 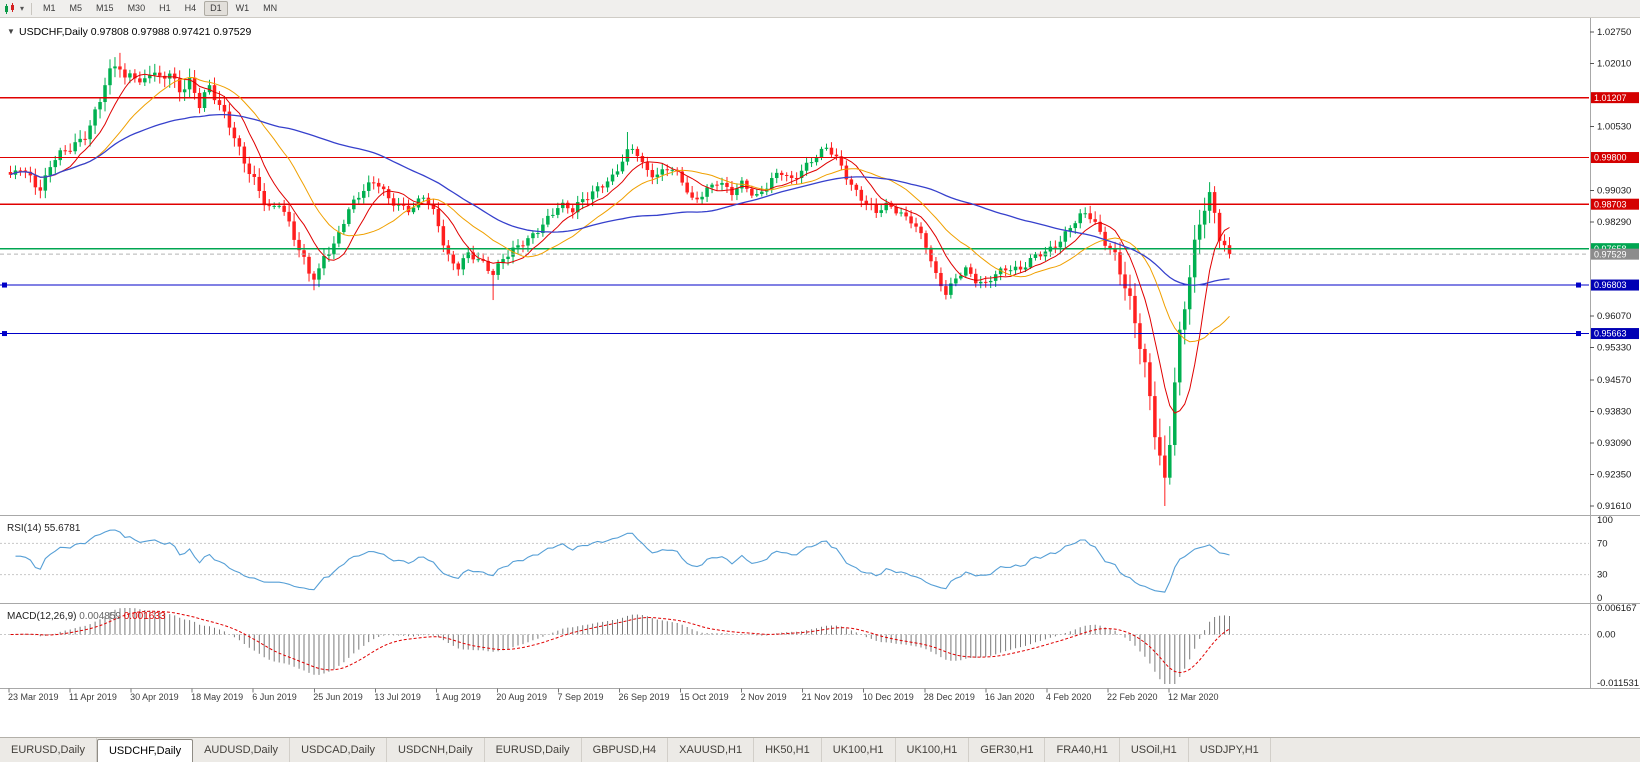 What do you see at coordinates (1614, 475) in the screenshot?
I see `price-tick-label: 0.92350` at bounding box center [1614, 475].